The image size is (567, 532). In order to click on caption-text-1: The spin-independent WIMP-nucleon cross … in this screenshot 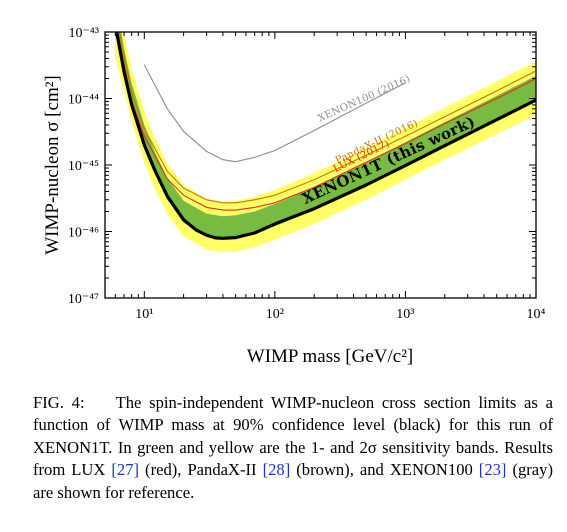, I will do `click(293, 436)`.